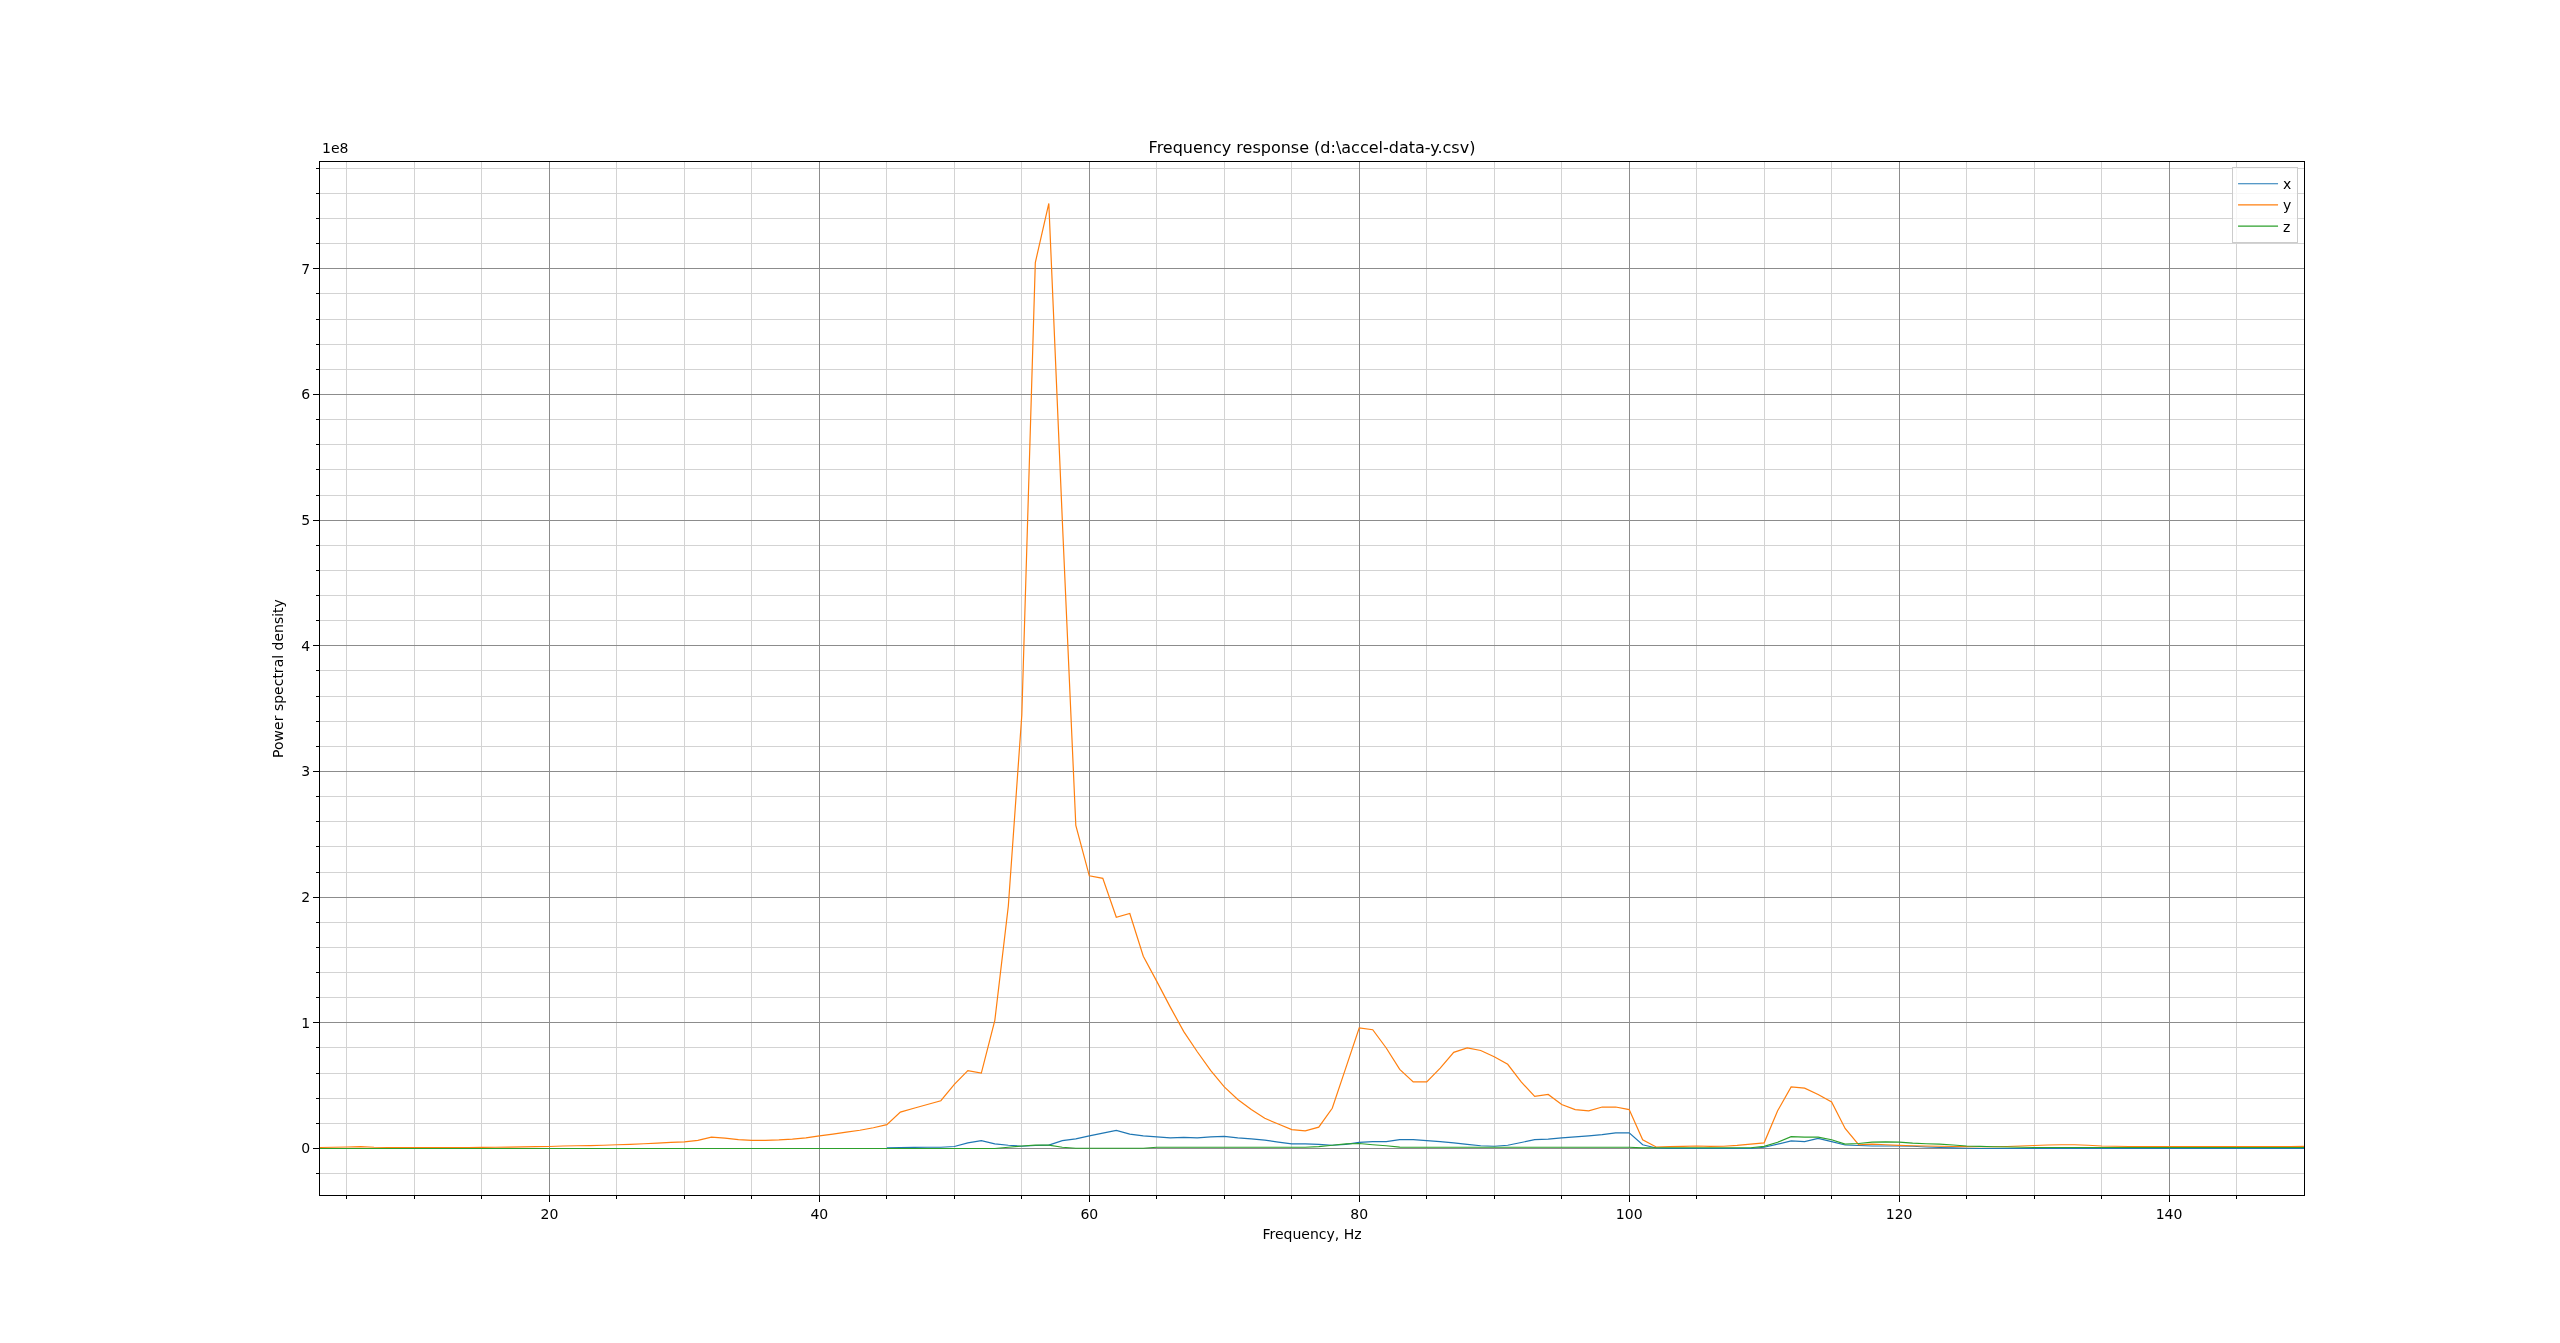 The height and width of the screenshot is (1343, 2560). What do you see at coordinates (306, 520) in the screenshot?
I see `y-tick-label: 5` at bounding box center [306, 520].